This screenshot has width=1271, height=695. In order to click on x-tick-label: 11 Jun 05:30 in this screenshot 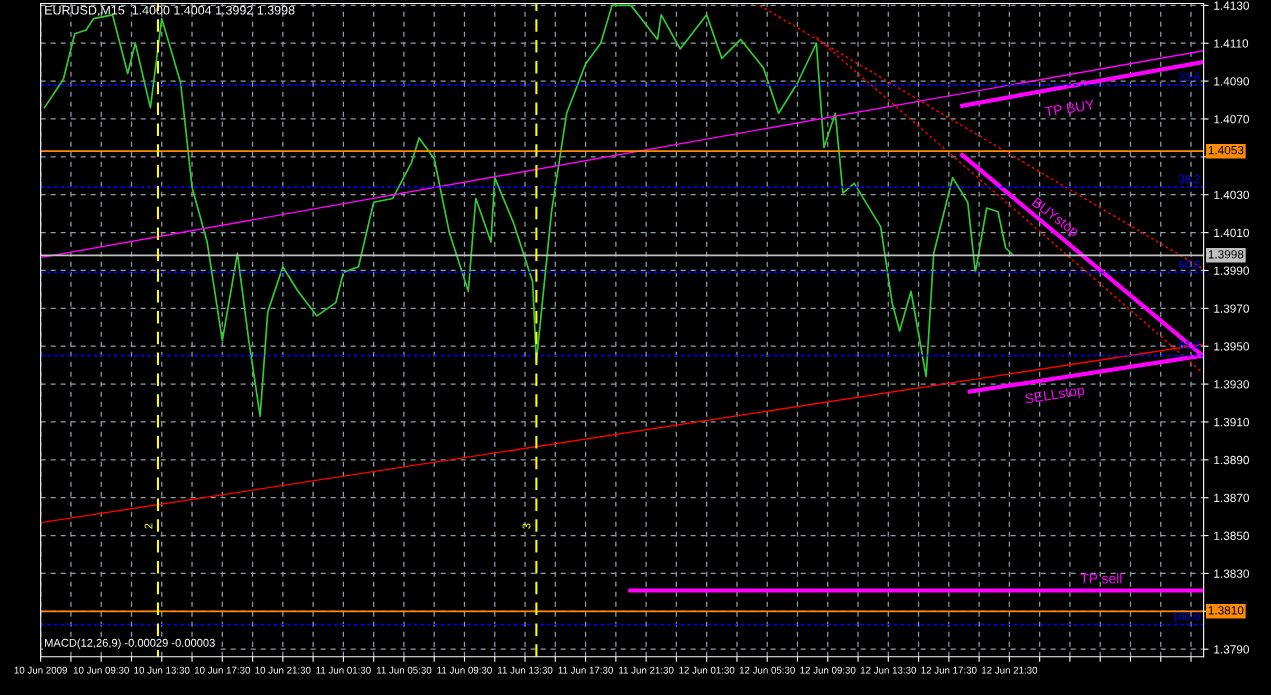, I will do `click(404, 670)`.